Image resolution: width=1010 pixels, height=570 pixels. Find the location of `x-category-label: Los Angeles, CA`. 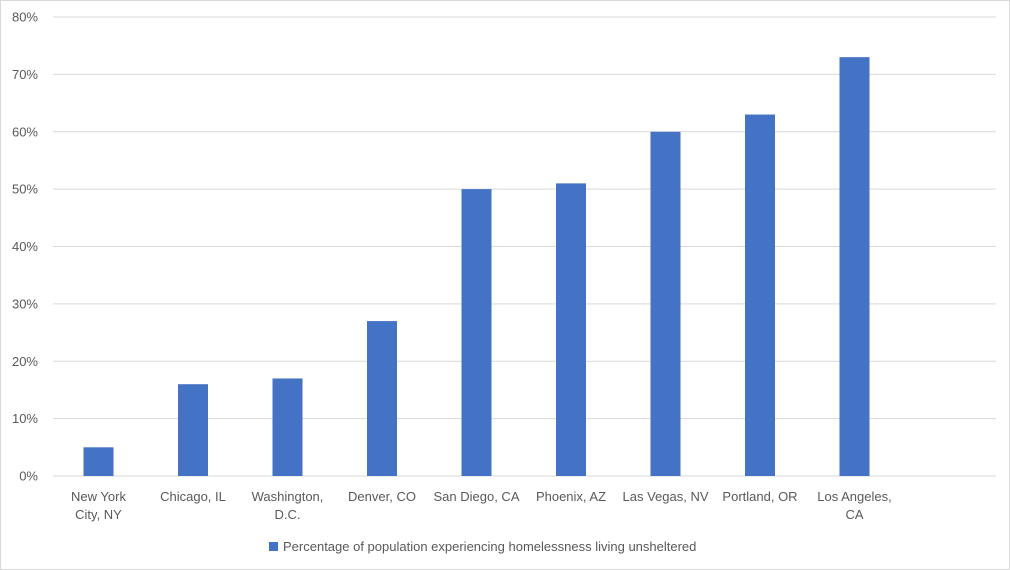

x-category-label: Los Angeles, CA is located at coordinates (854, 505).